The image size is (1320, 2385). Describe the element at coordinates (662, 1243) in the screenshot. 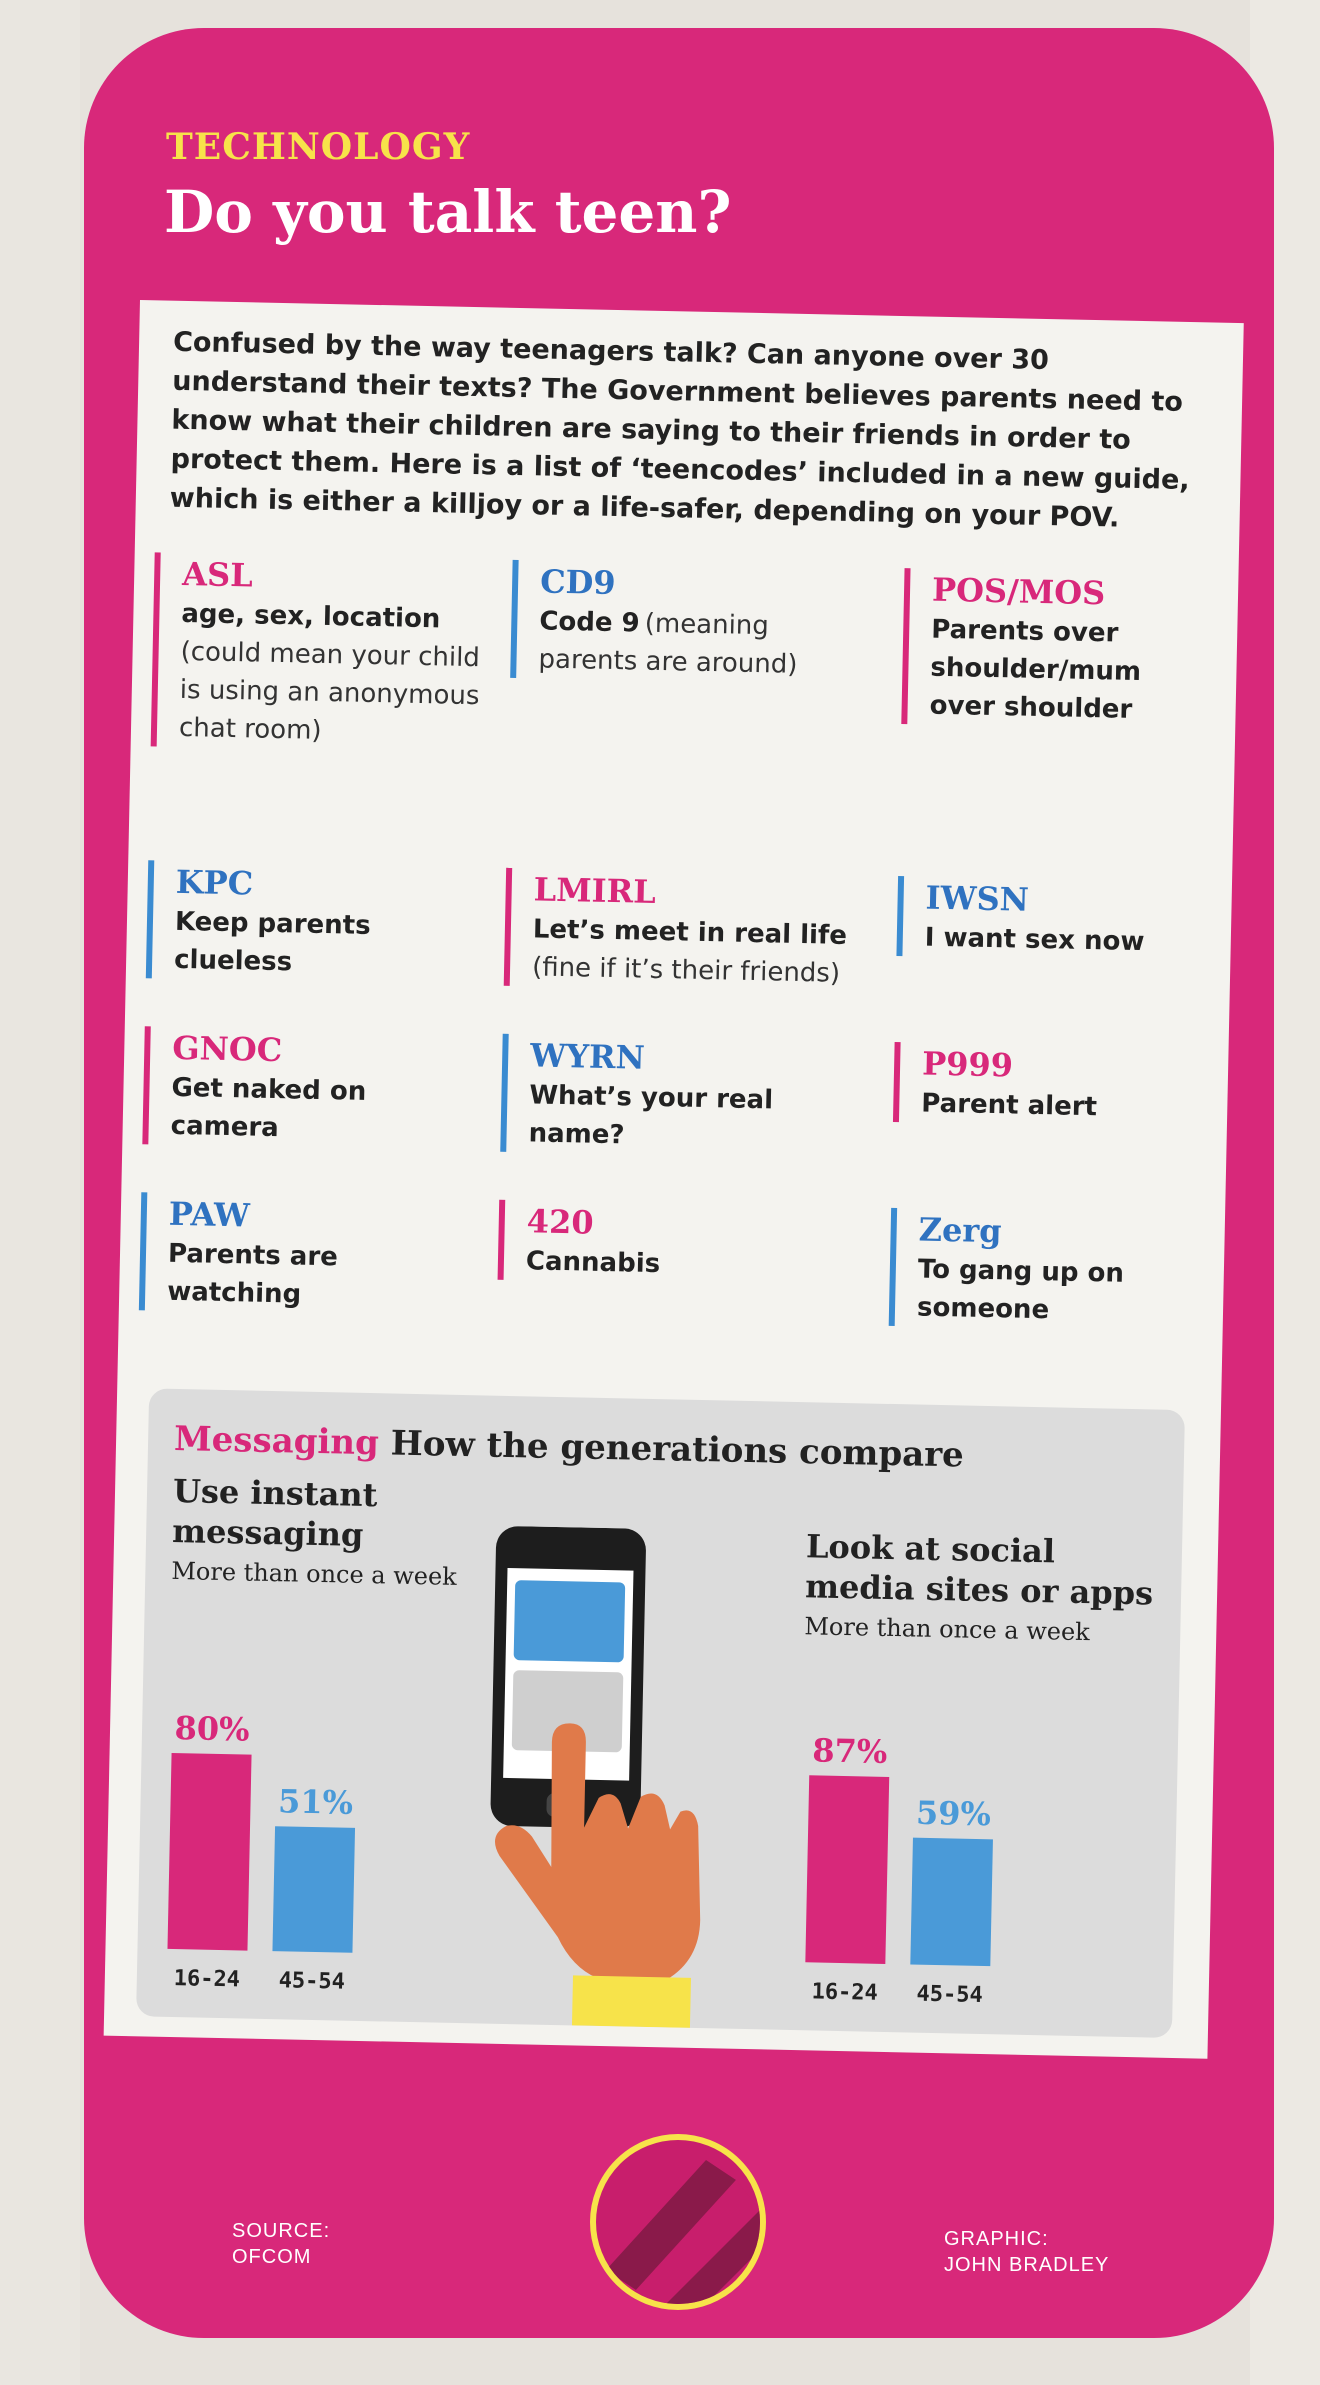

I see `code-420: 420 Cannabis` at that location.